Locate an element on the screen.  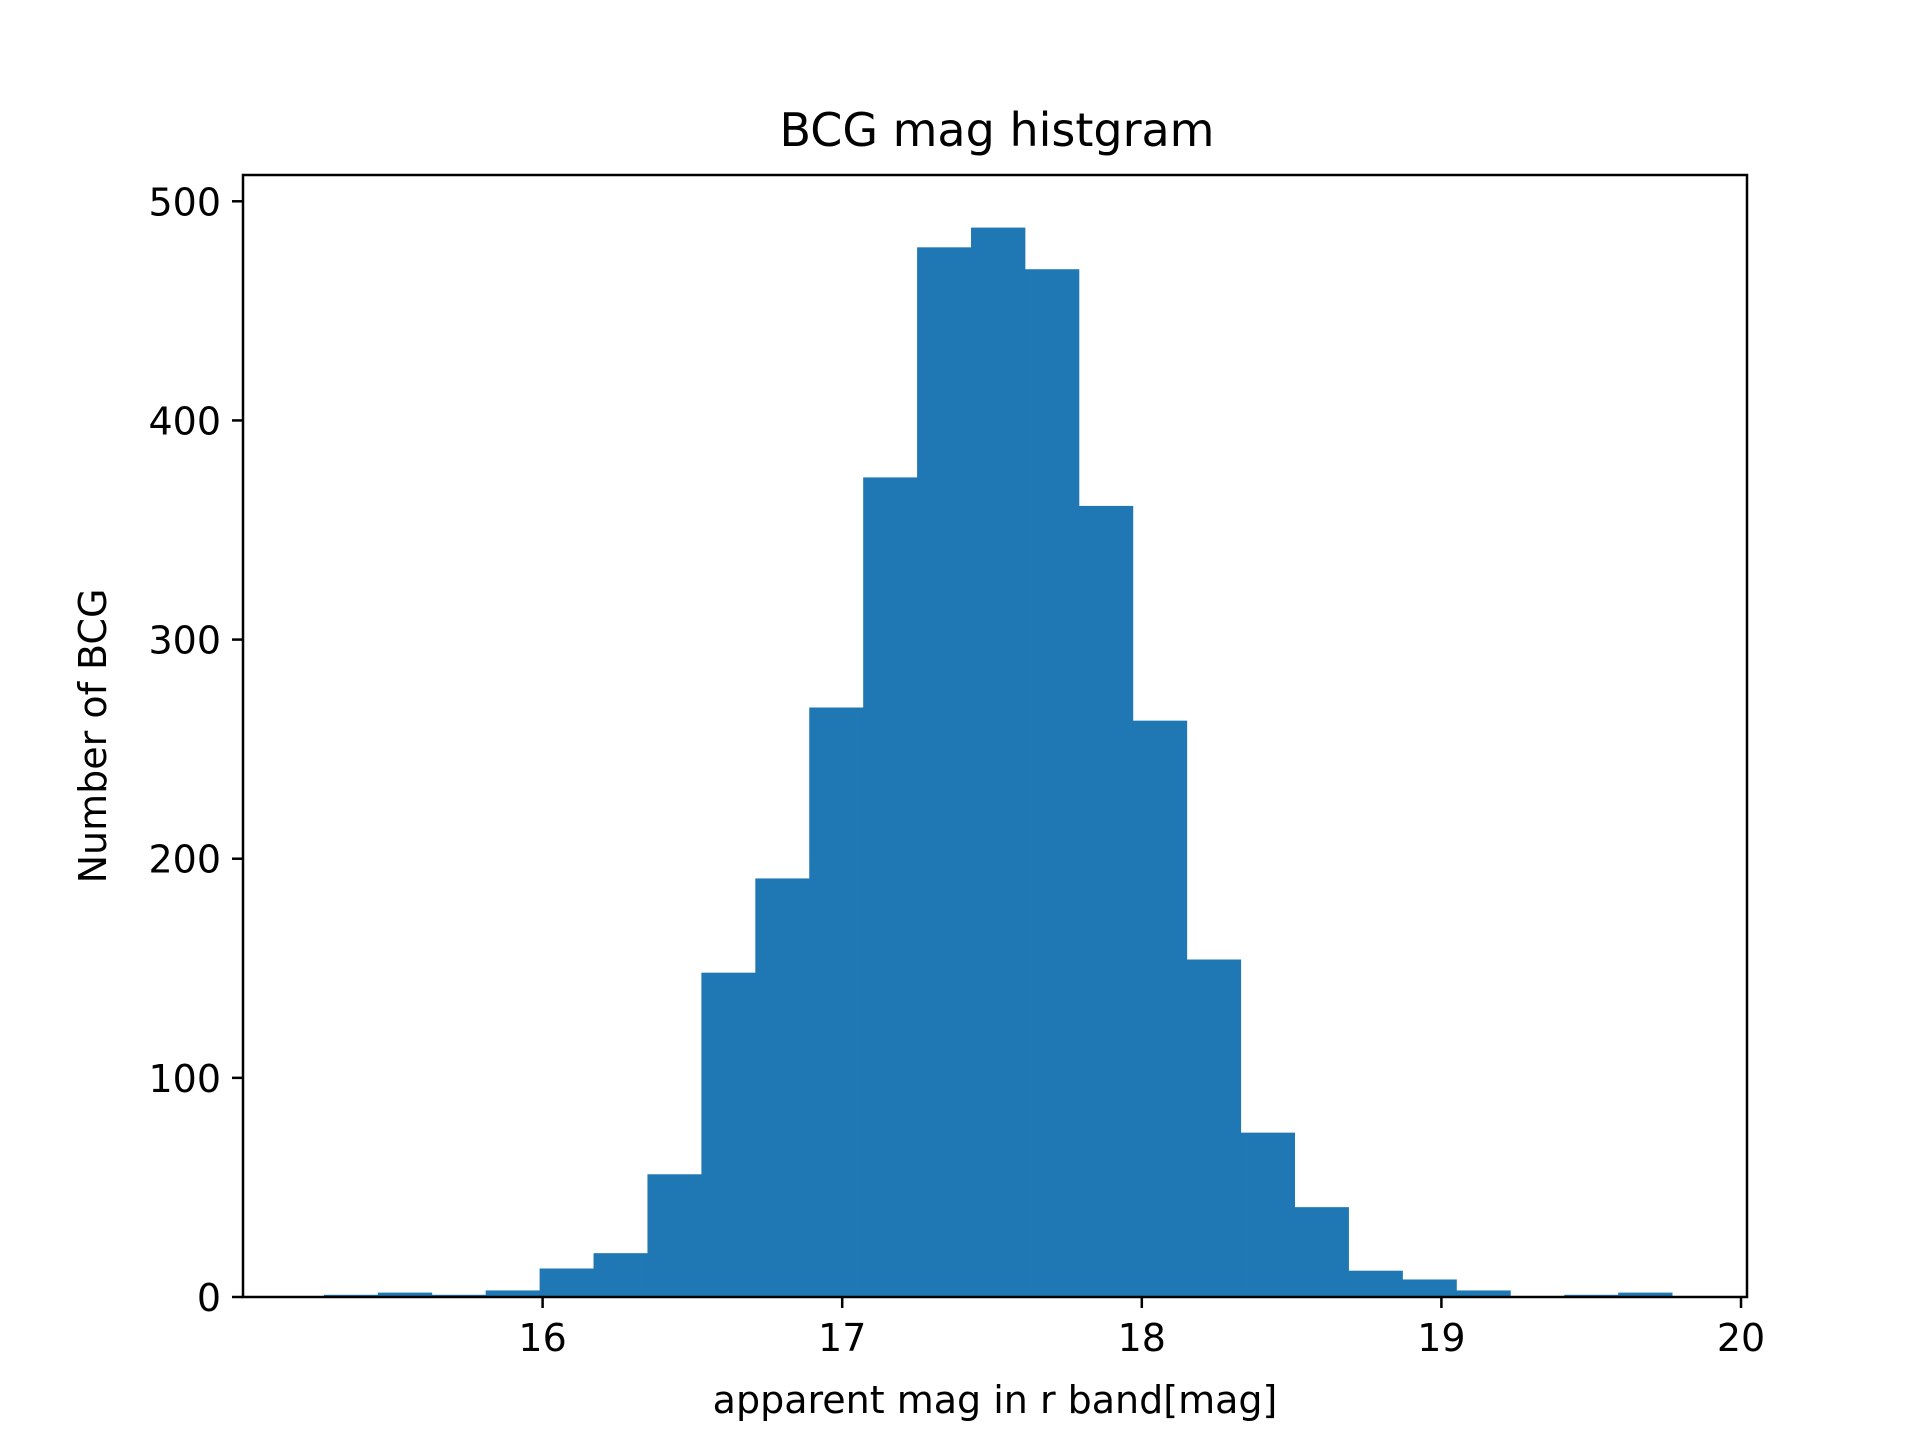
y-tick-label: 500 is located at coordinates (184, 202).